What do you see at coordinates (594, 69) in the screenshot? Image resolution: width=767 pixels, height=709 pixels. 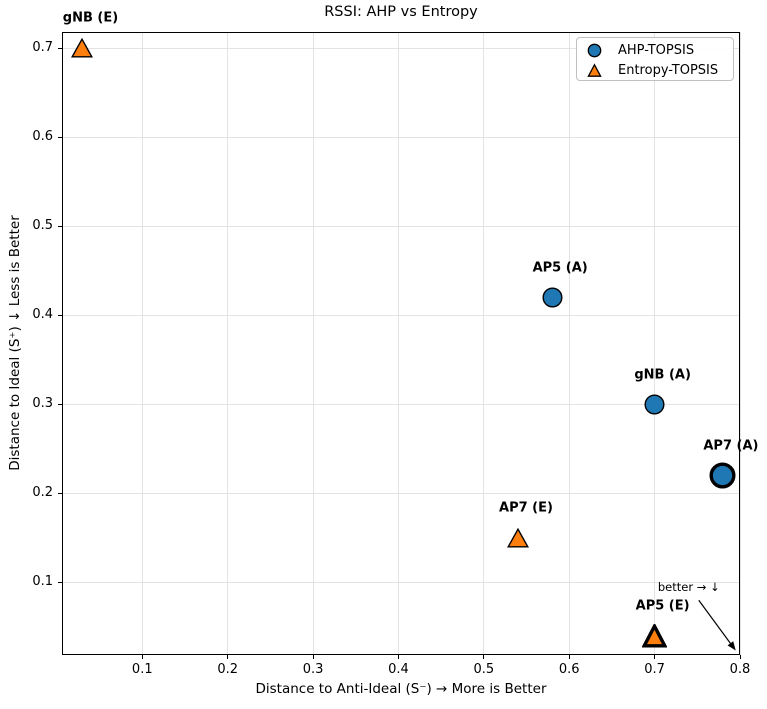 I see `legend-triangle-marker-icon` at bounding box center [594, 69].